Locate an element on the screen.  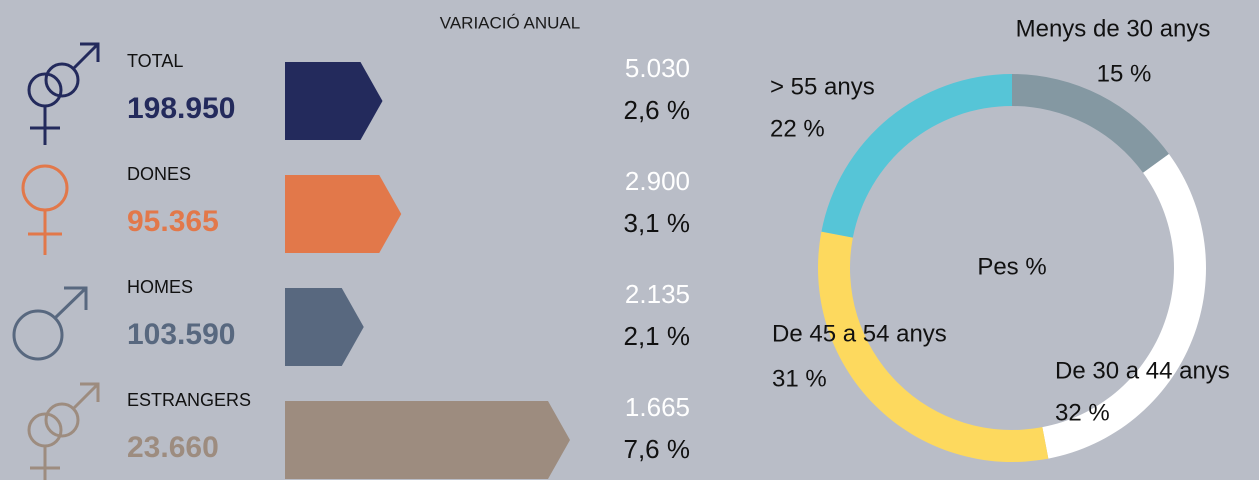
row-change: 2.135 is located at coordinates (657, 294).